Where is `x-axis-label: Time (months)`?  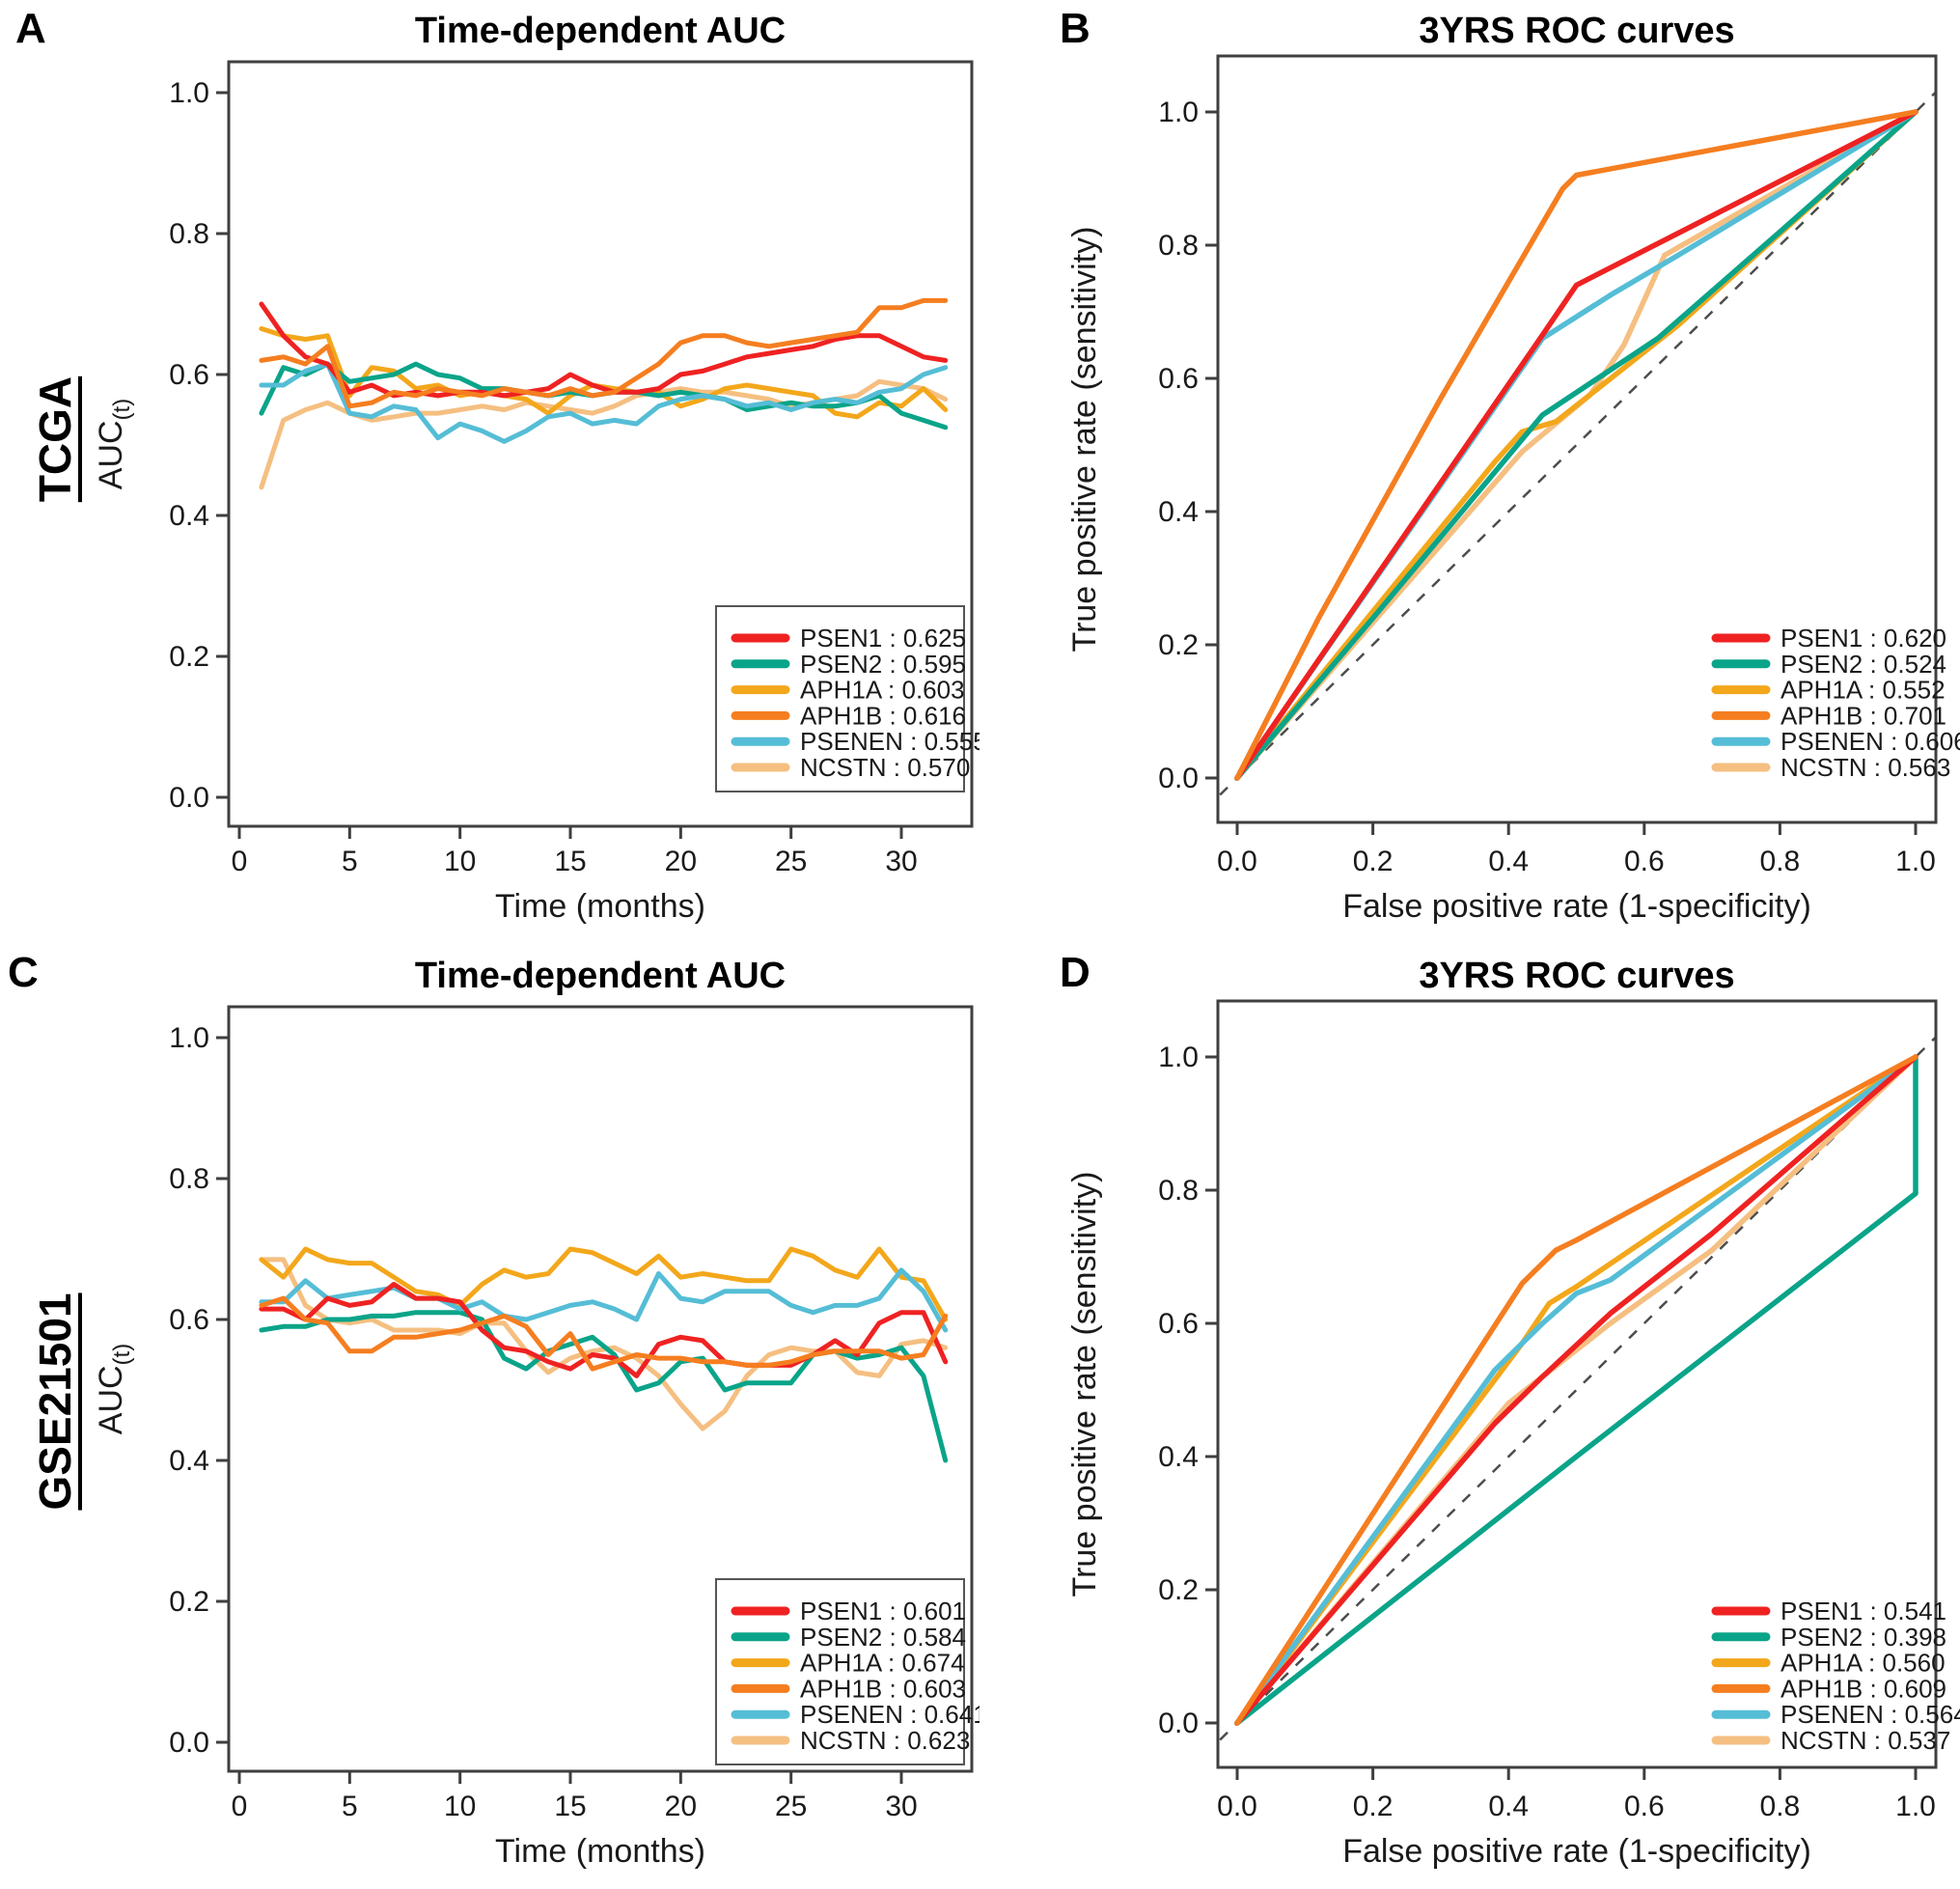
x-axis-label: Time (months) is located at coordinates (600, 906).